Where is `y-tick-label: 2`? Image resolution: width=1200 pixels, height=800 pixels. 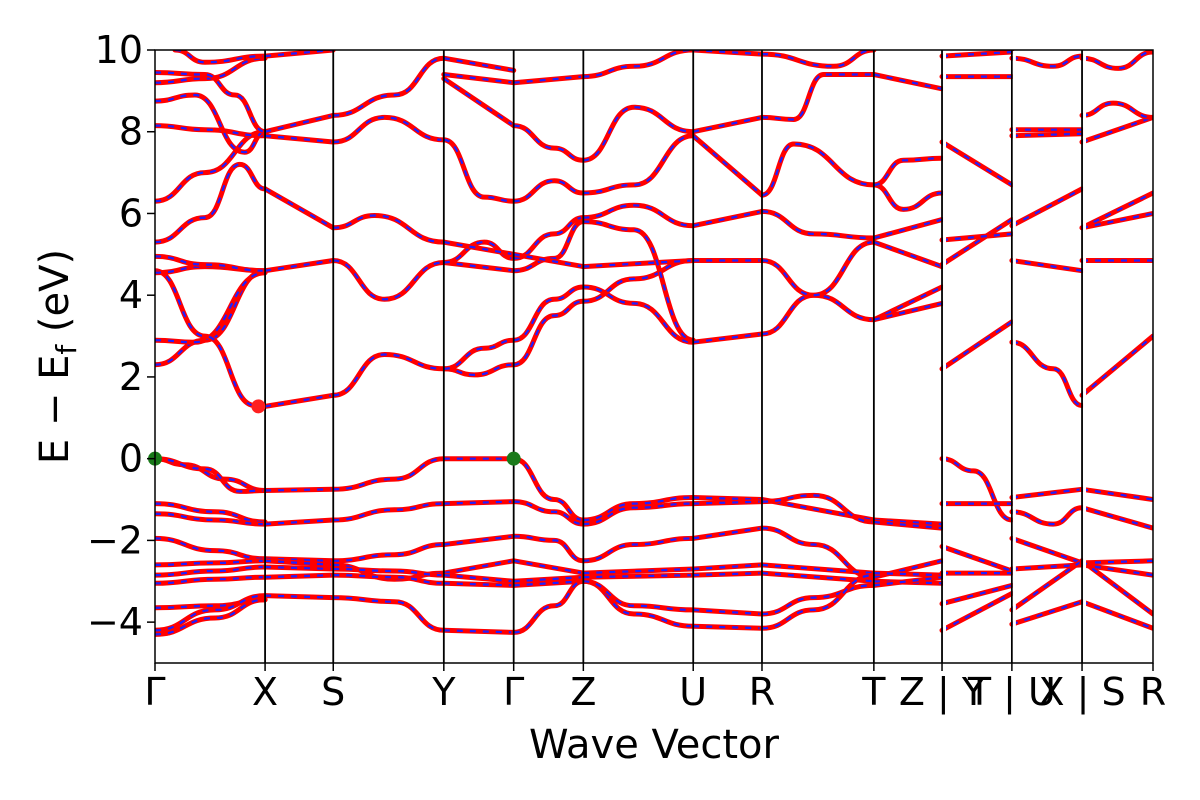
y-tick-label: 2 is located at coordinates (131, 377).